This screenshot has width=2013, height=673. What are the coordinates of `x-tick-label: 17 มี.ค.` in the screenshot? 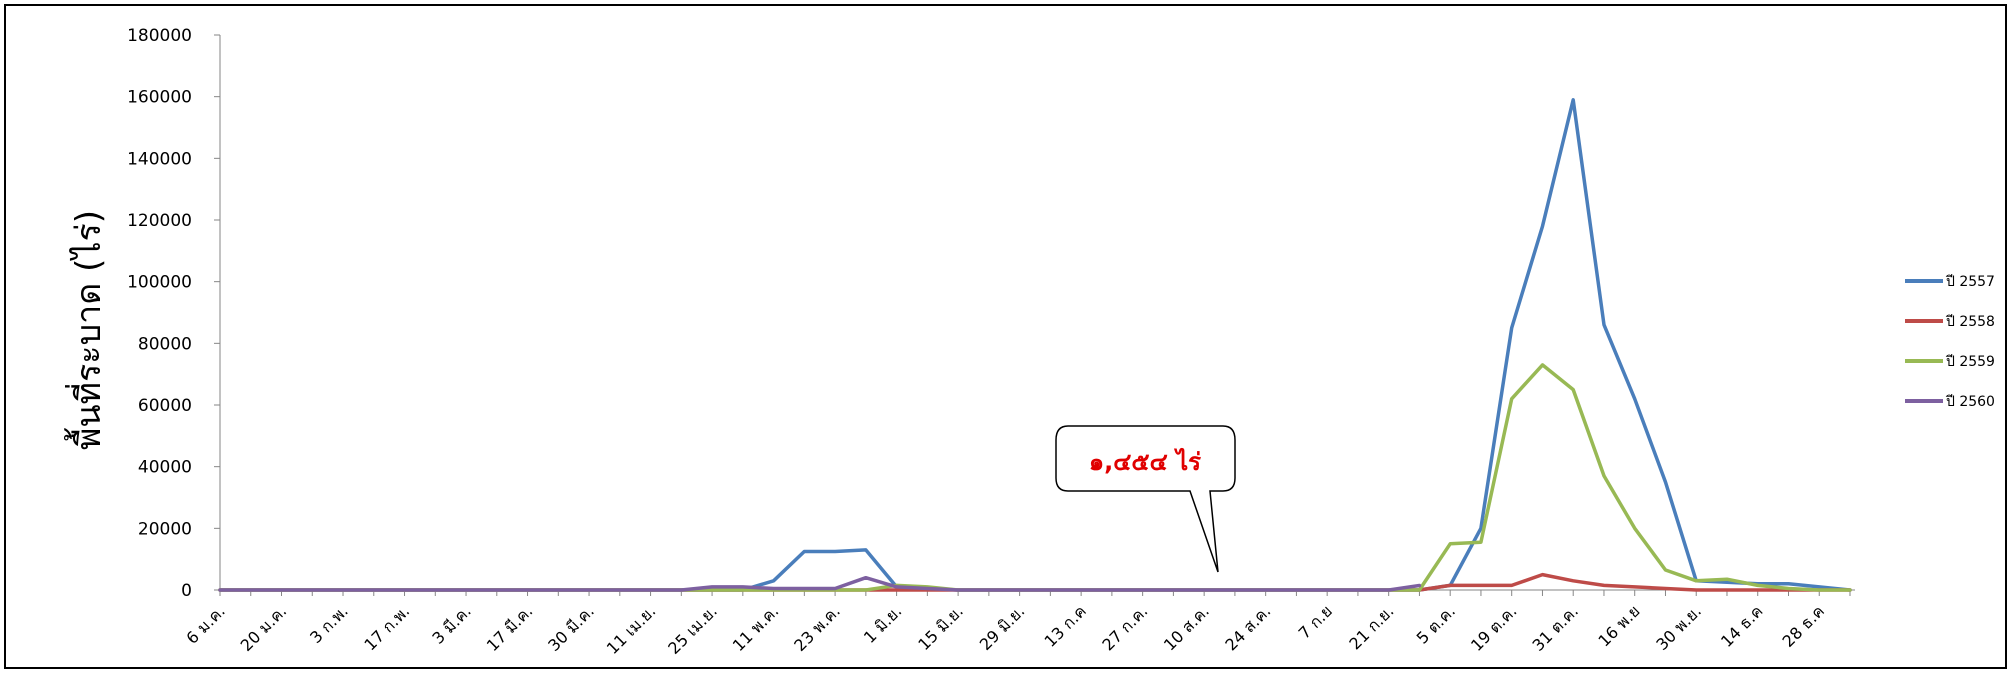 It's located at (510, 628).